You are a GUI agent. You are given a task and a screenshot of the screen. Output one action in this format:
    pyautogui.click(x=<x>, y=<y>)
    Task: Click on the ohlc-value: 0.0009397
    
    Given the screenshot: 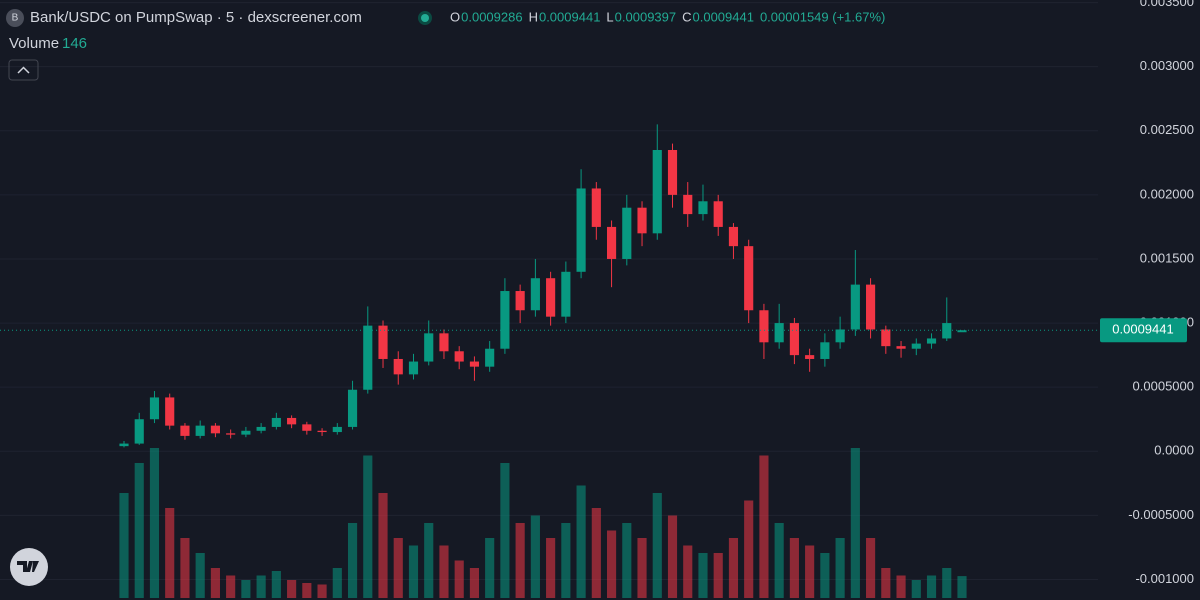 What is the action you would take?
    pyautogui.click(x=645, y=16)
    